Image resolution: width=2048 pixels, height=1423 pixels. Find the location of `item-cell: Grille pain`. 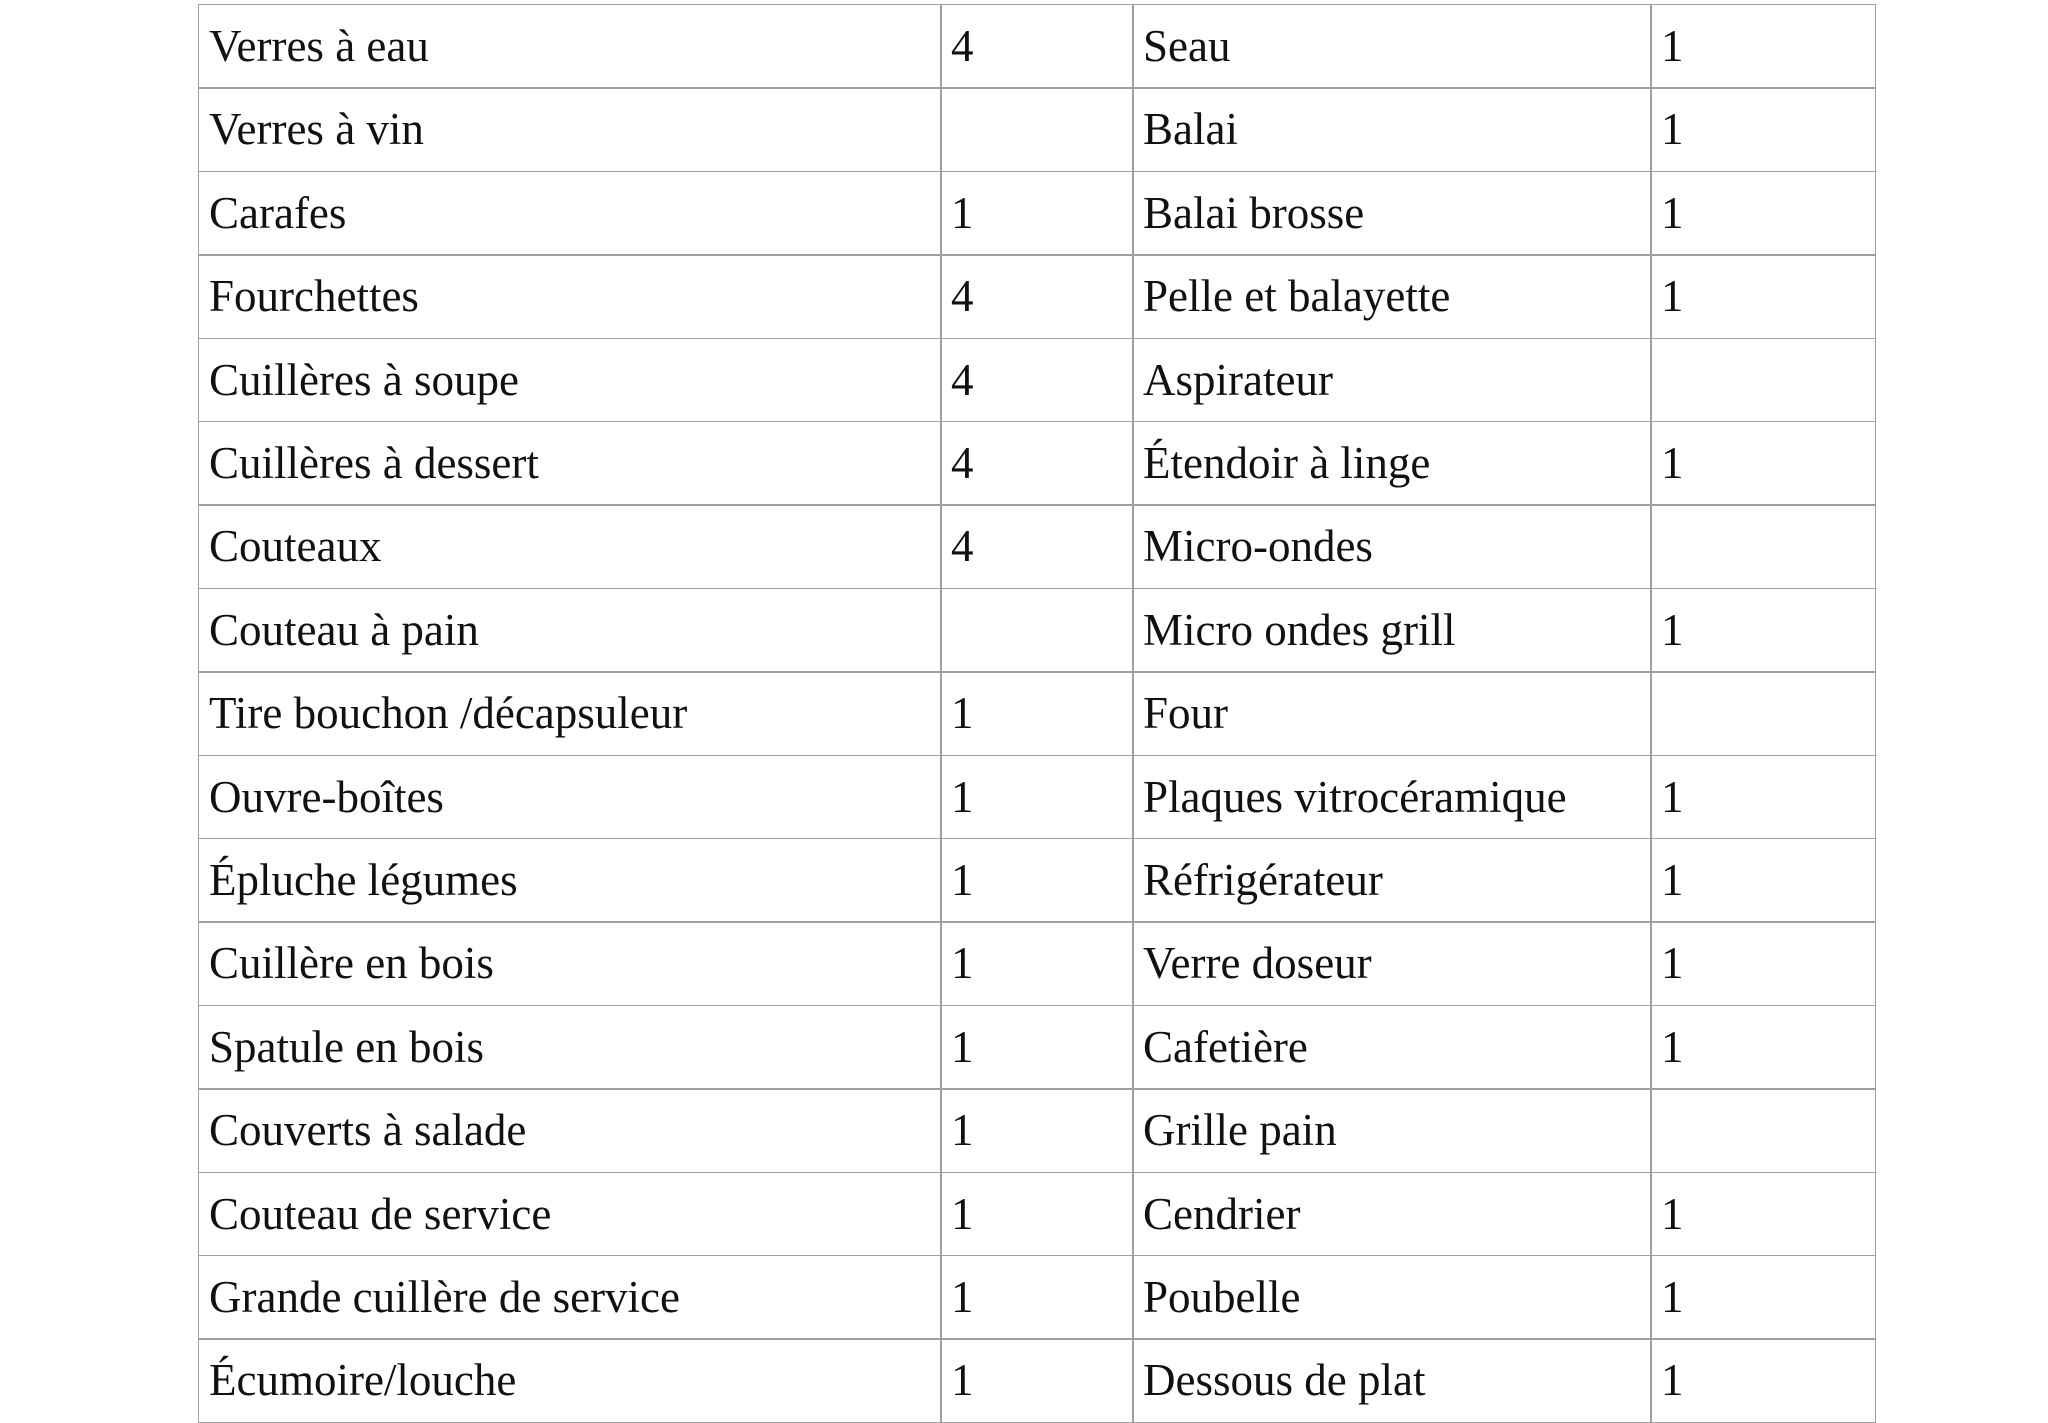

item-cell: Grille pain is located at coordinates (1392, 1131).